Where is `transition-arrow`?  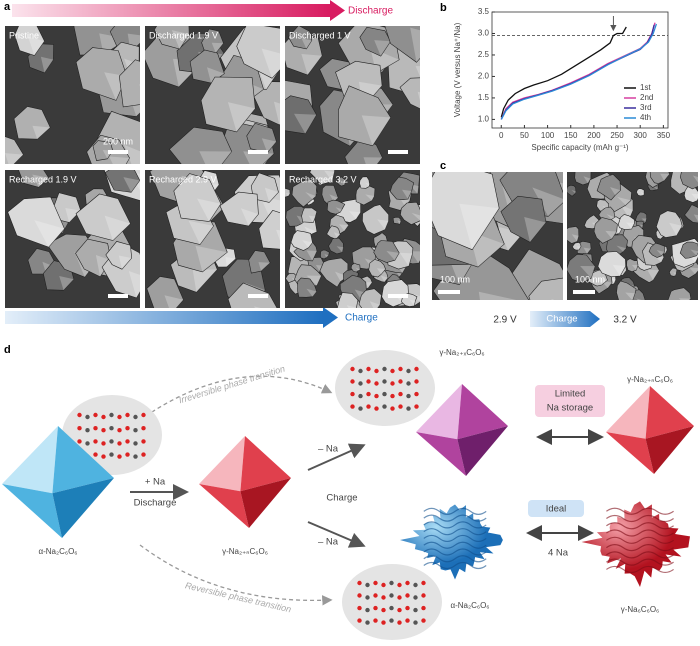 transition-arrow is located at coordinates (236, 575).